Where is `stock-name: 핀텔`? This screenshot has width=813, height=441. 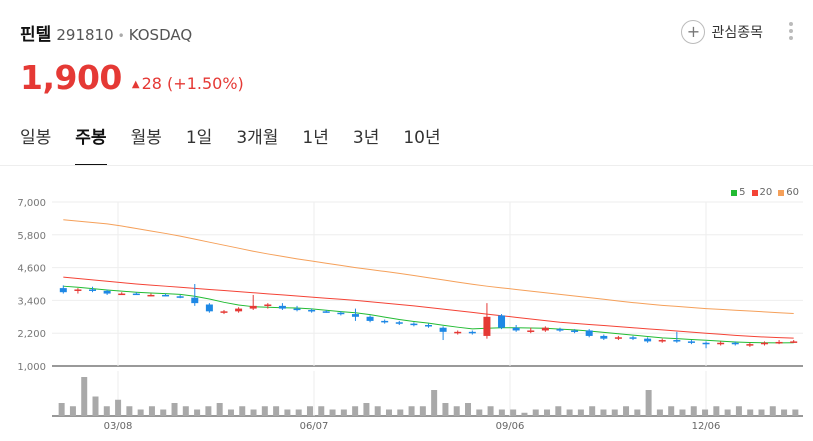 stock-name: 핀텔 is located at coordinates (36, 35).